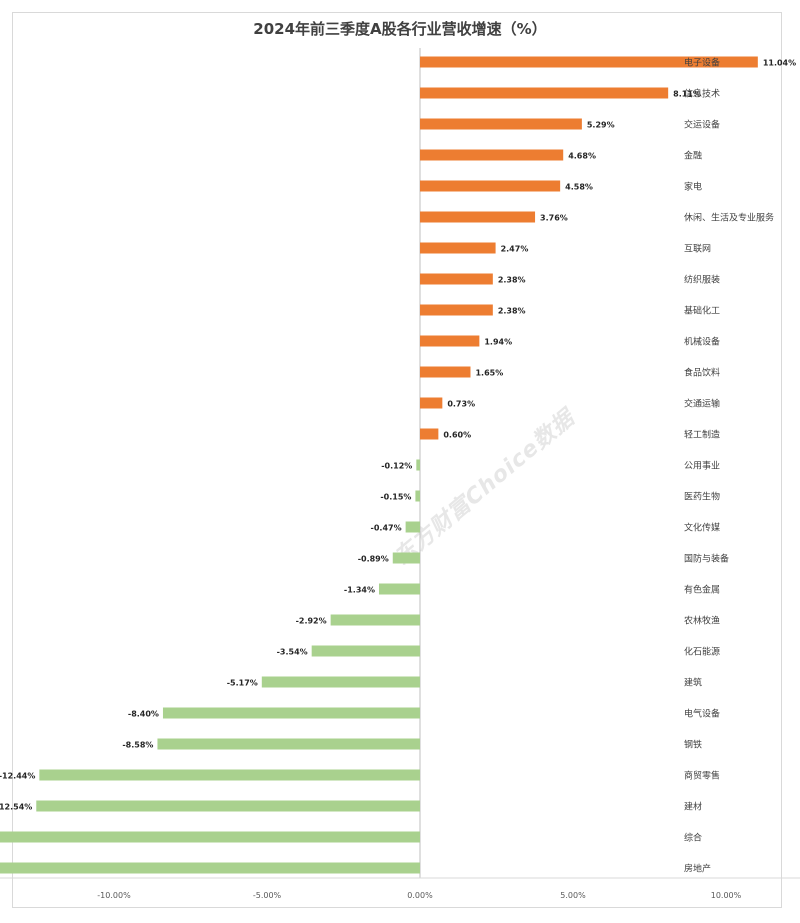 This screenshot has width=800, height=923. Describe the element at coordinates (457, 435) in the screenshot. I see `data-label: 0.60%` at that location.